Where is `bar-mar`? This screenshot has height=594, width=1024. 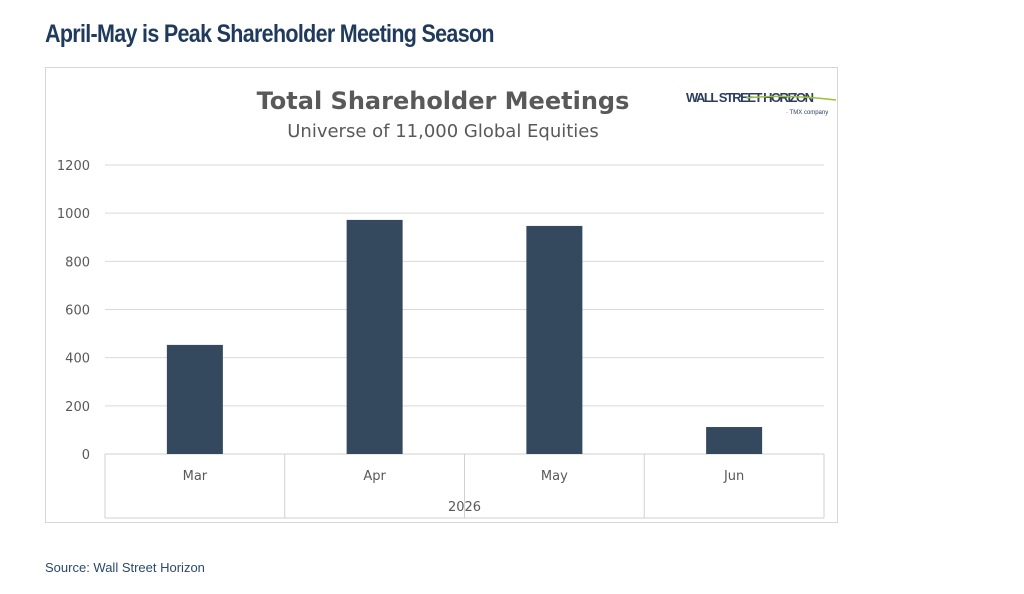
bar-mar is located at coordinates (194, 399).